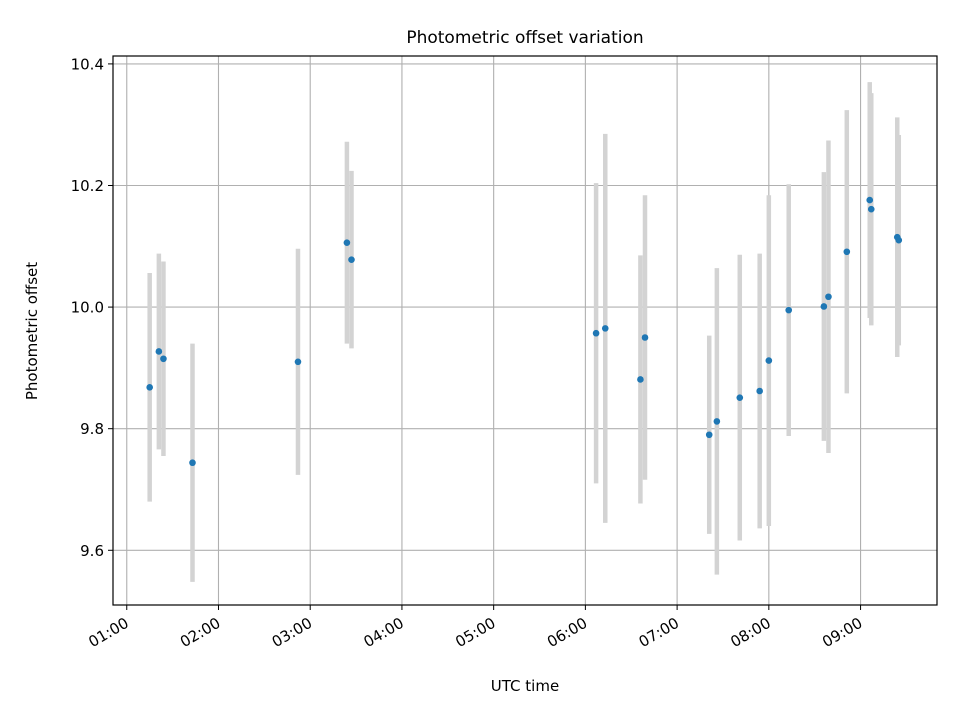 This screenshot has width=960, height=720. Describe the element at coordinates (87, 64) in the screenshot. I see `y-tick-label: 10.4` at that location.